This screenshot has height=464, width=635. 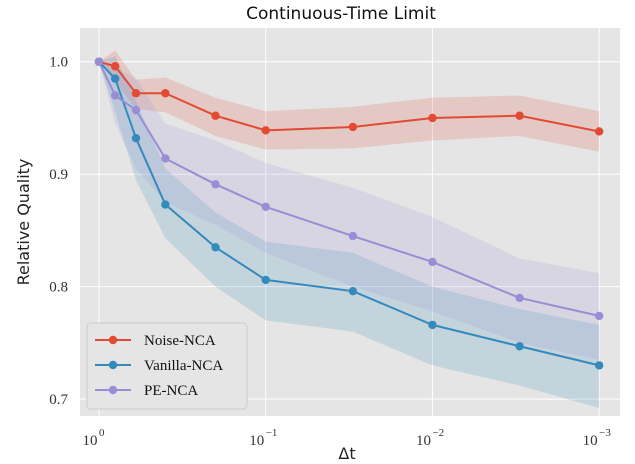 I want to click on x-tick-exponent: −3, so click(x=605, y=433).